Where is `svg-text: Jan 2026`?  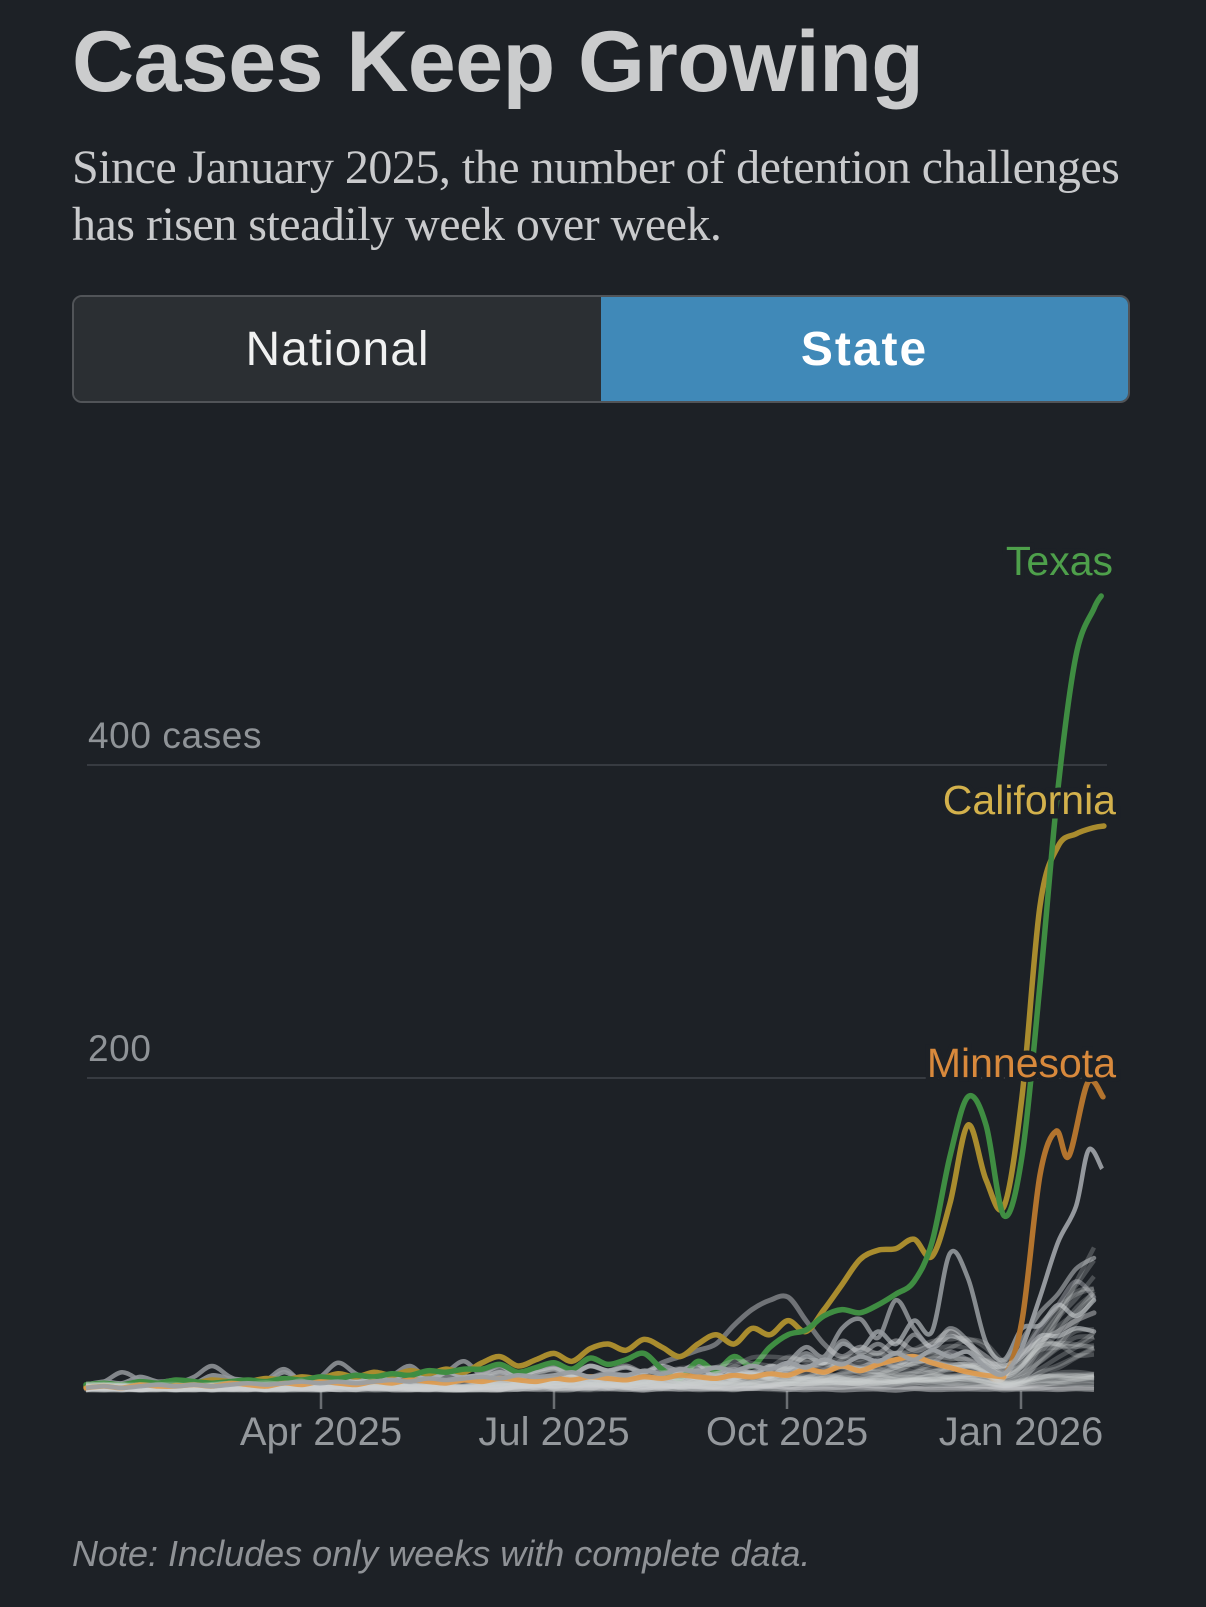 svg-text: Jan 2026 is located at coordinates (1021, 1432).